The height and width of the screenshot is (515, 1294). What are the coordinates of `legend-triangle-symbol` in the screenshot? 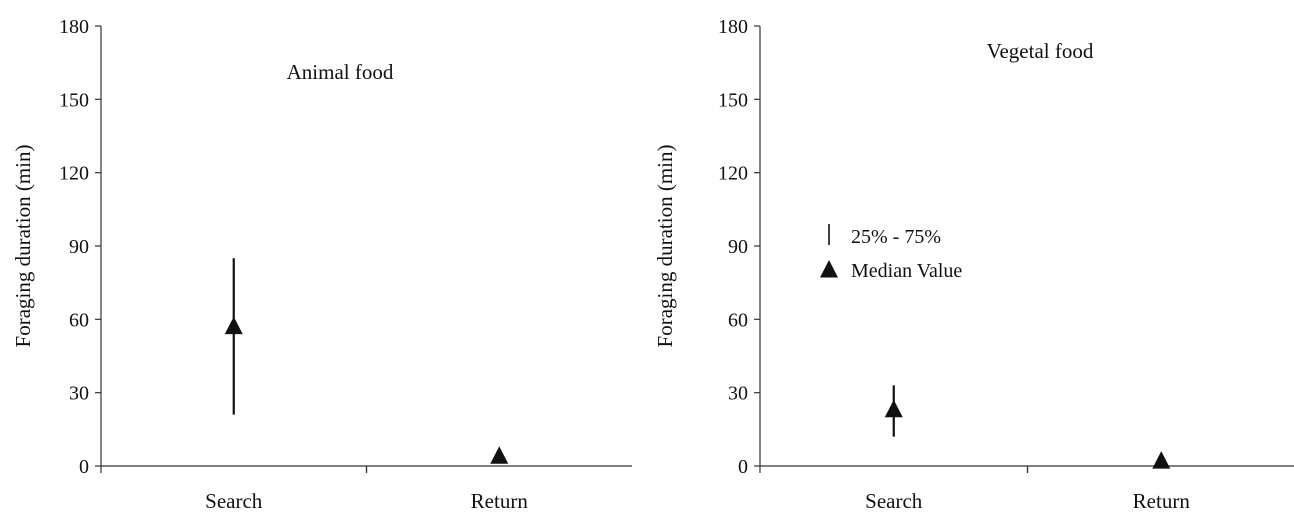 It's located at (829, 269).